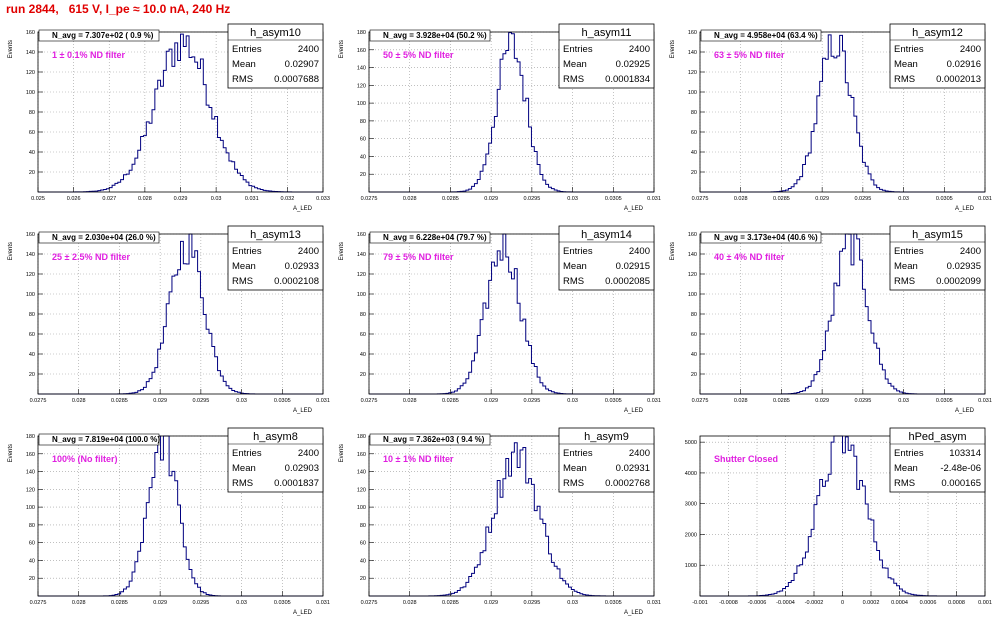 Image resolution: width=996 pixels, height=622 pixels. I want to click on x-tick-label: 0.029, so click(160, 603).